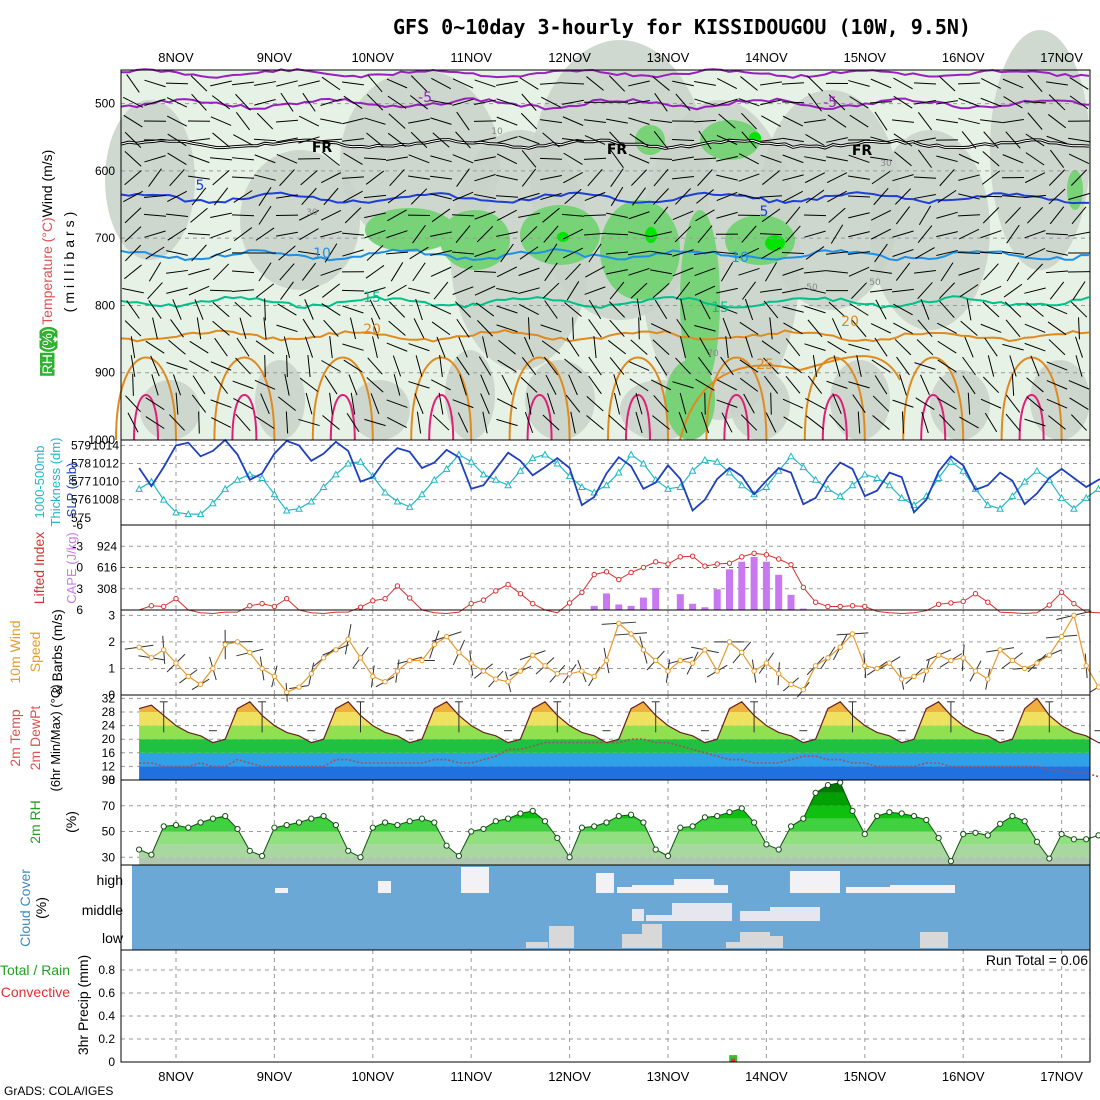 The height and width of the screenshot is (1100, 1100). Describe the element at coordinates (109, 698) in the screenshot. I see `temp-tick-label: 32` at that location.